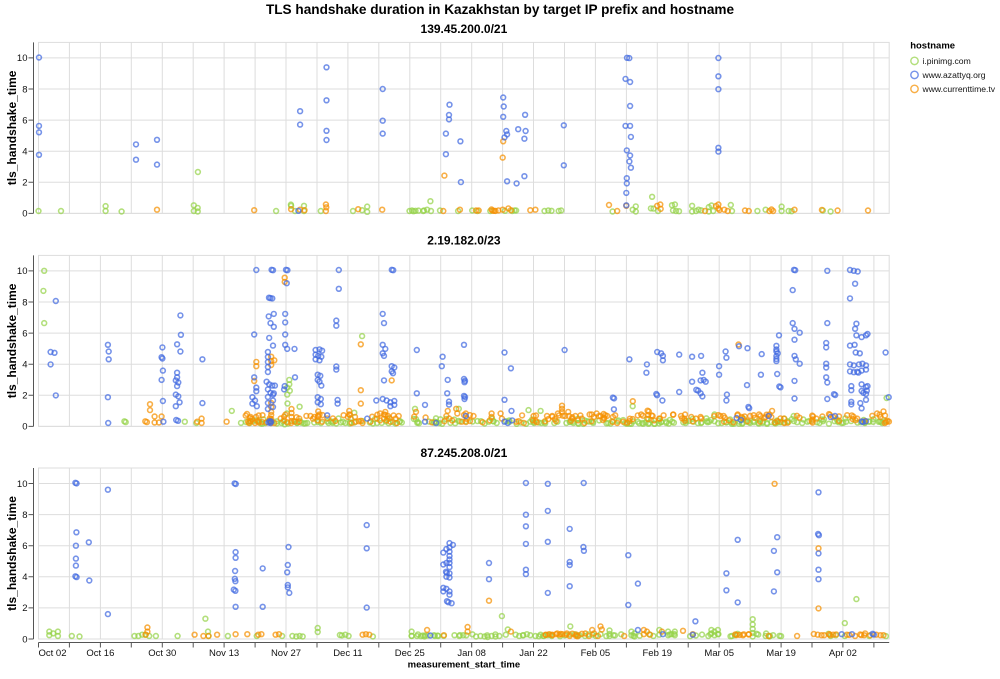 The image size is (1000, 679). What do you see at coordinates (959, 89) in the screenshot?
I see `svg-text: www.currenttime.tv` at bounding box center [959, 89].